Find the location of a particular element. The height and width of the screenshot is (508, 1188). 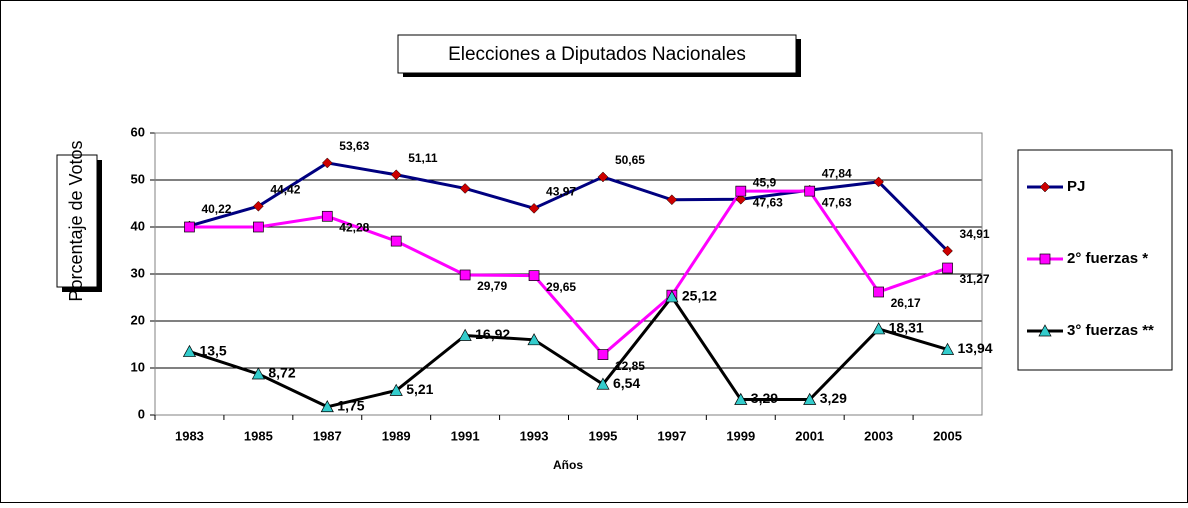

x-tick-label: 1997 is located at coordinates (671, 435).